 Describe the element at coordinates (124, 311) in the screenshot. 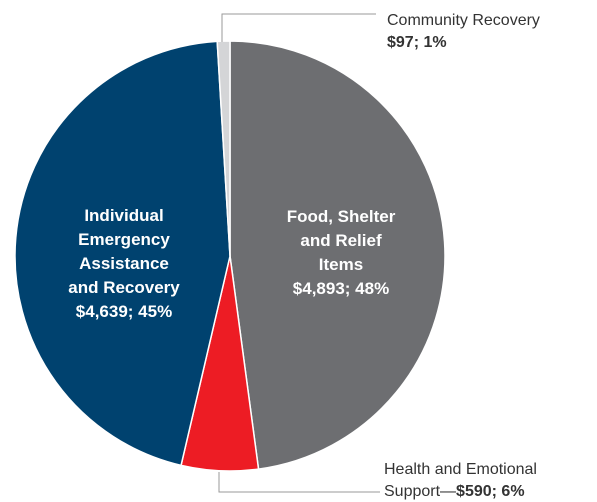

I see `individual-assistance-value-label: $4,639; 45%` at that location.